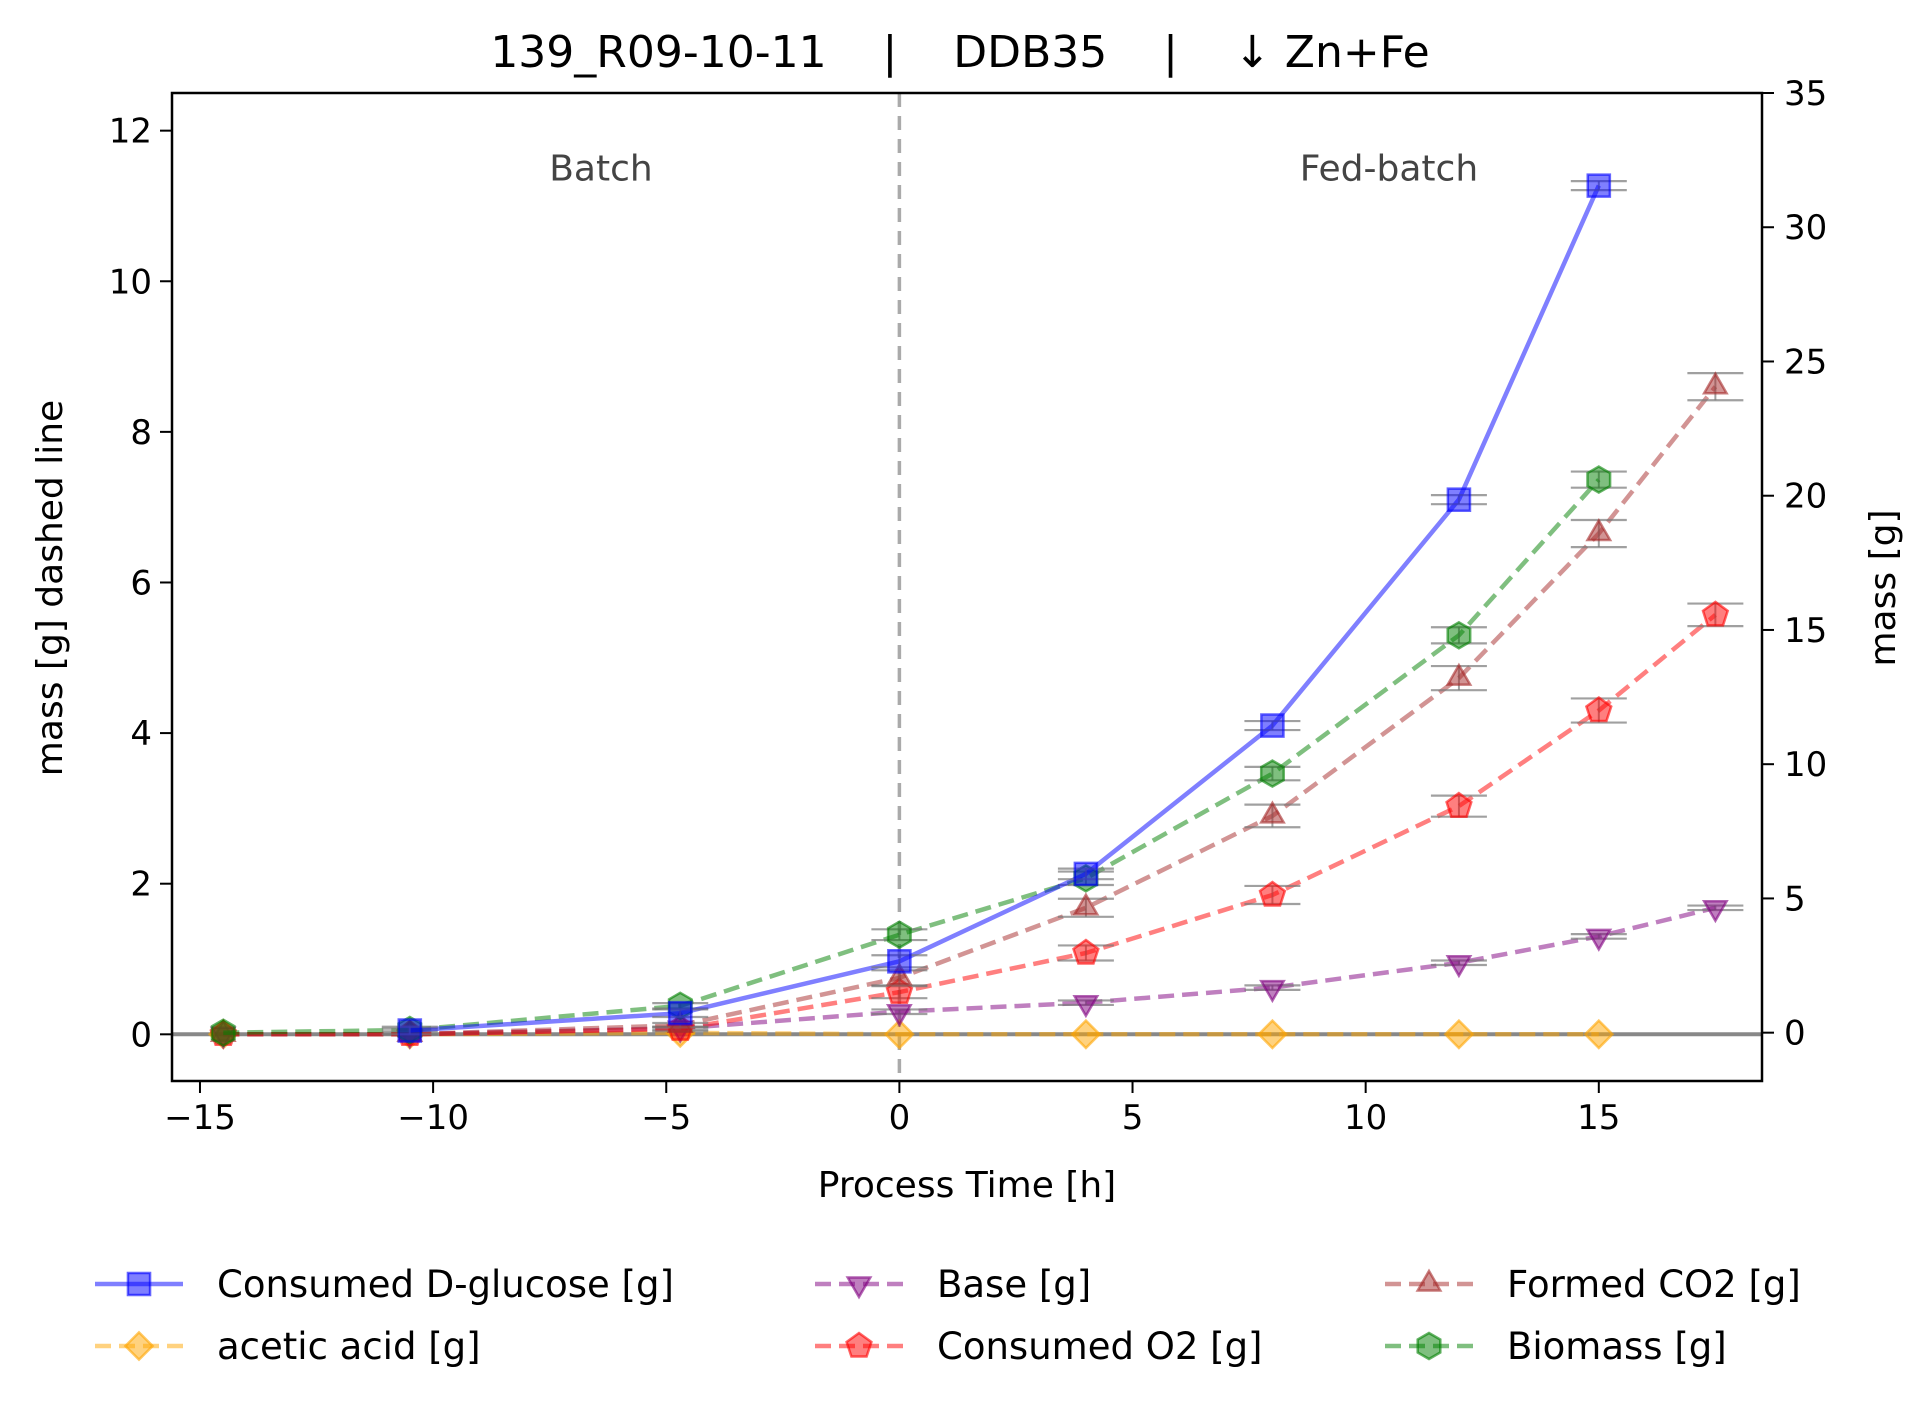 The width and height of the screenshot is (1922, 1411). Describe the element at coordinates (1883, 587) in the screenshot. I see `y-axis-label-right: mass [g]` at that location.